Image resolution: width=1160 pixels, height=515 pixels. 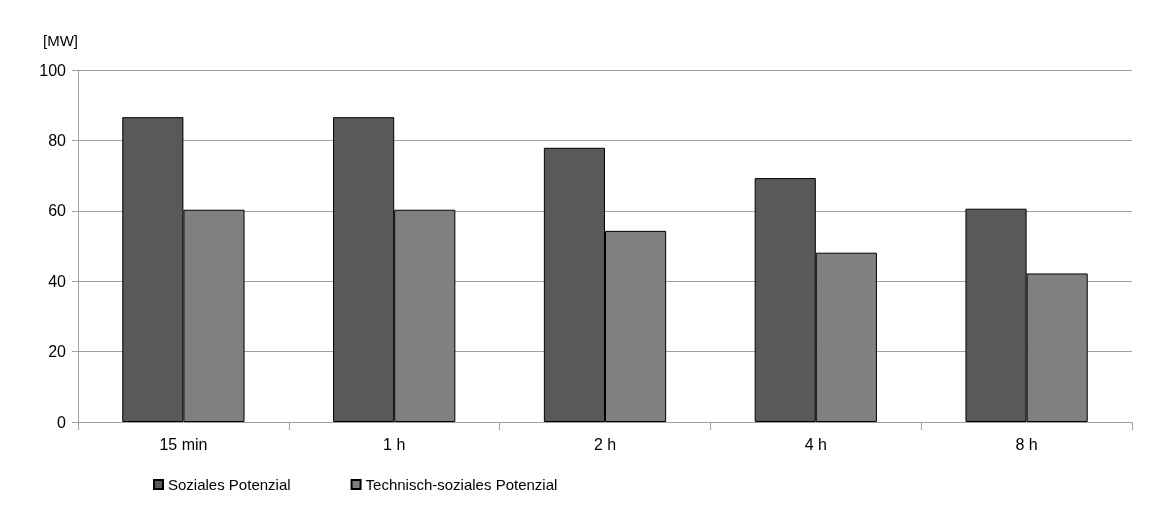 I want to click on y-tick-label: 20, so click(x=57, y=352).